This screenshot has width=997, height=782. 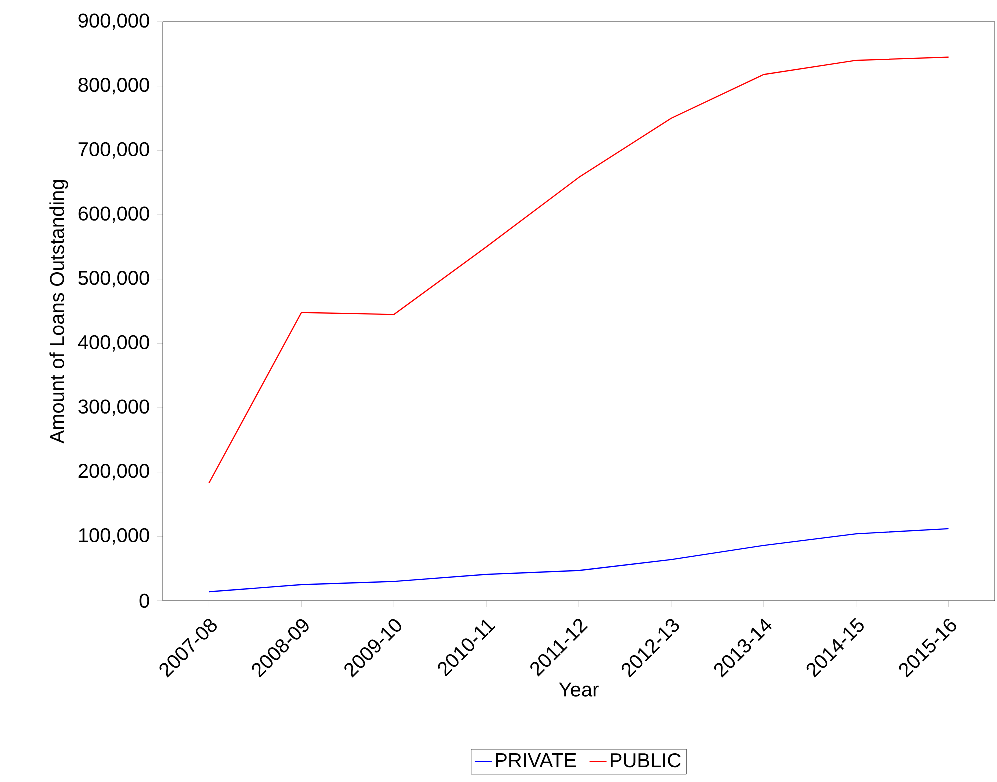 What do you see at coordinates (114, 536) in the screenshot?
I see `y-tick-label: 100,000` at bounding box center [114, 536].